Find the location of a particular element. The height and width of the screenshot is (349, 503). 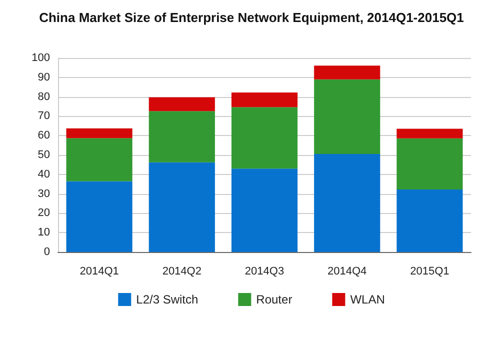

y-tick-label: 30 is located at coordinates (44, 194).